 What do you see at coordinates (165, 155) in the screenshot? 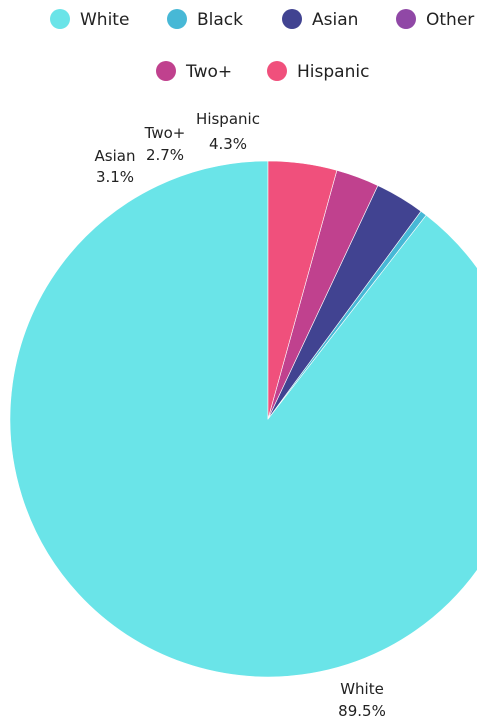
I see `slice-label-value: 2.7%` at bounding box center [165, 155].